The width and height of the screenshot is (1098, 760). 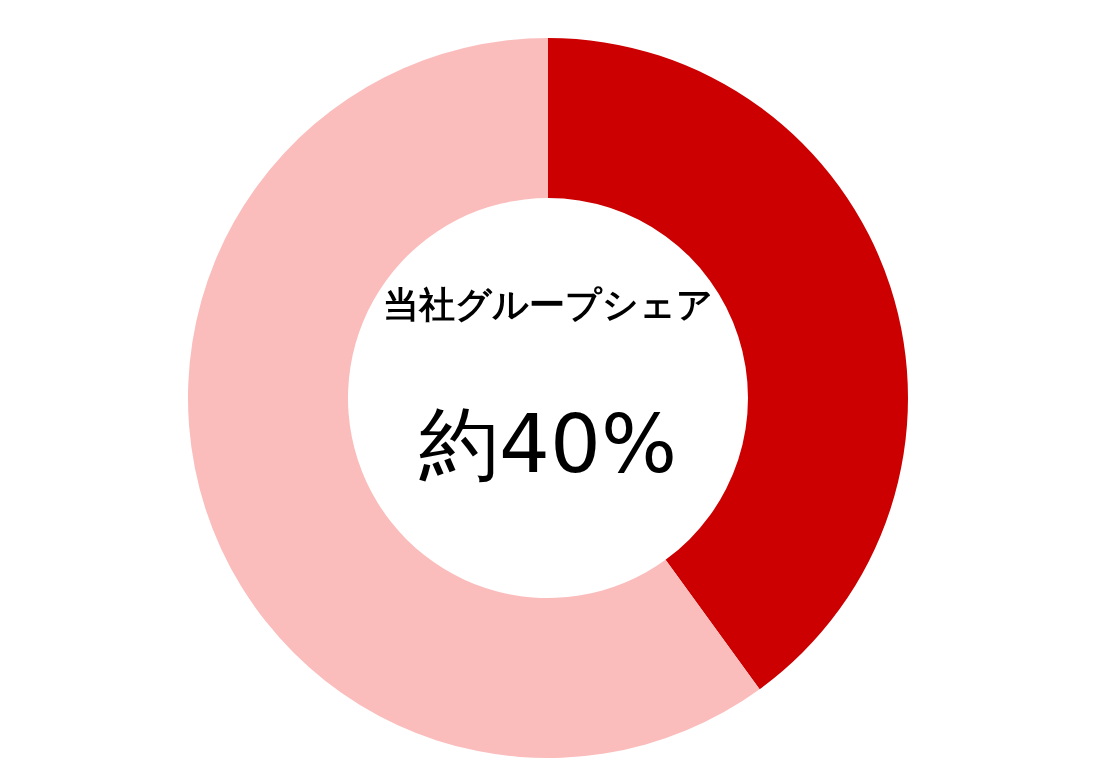 What do you see at coordinates (548, 304) in the screenshot?
I see `text: 当社グループシェア` at bounding box center [548, 304].